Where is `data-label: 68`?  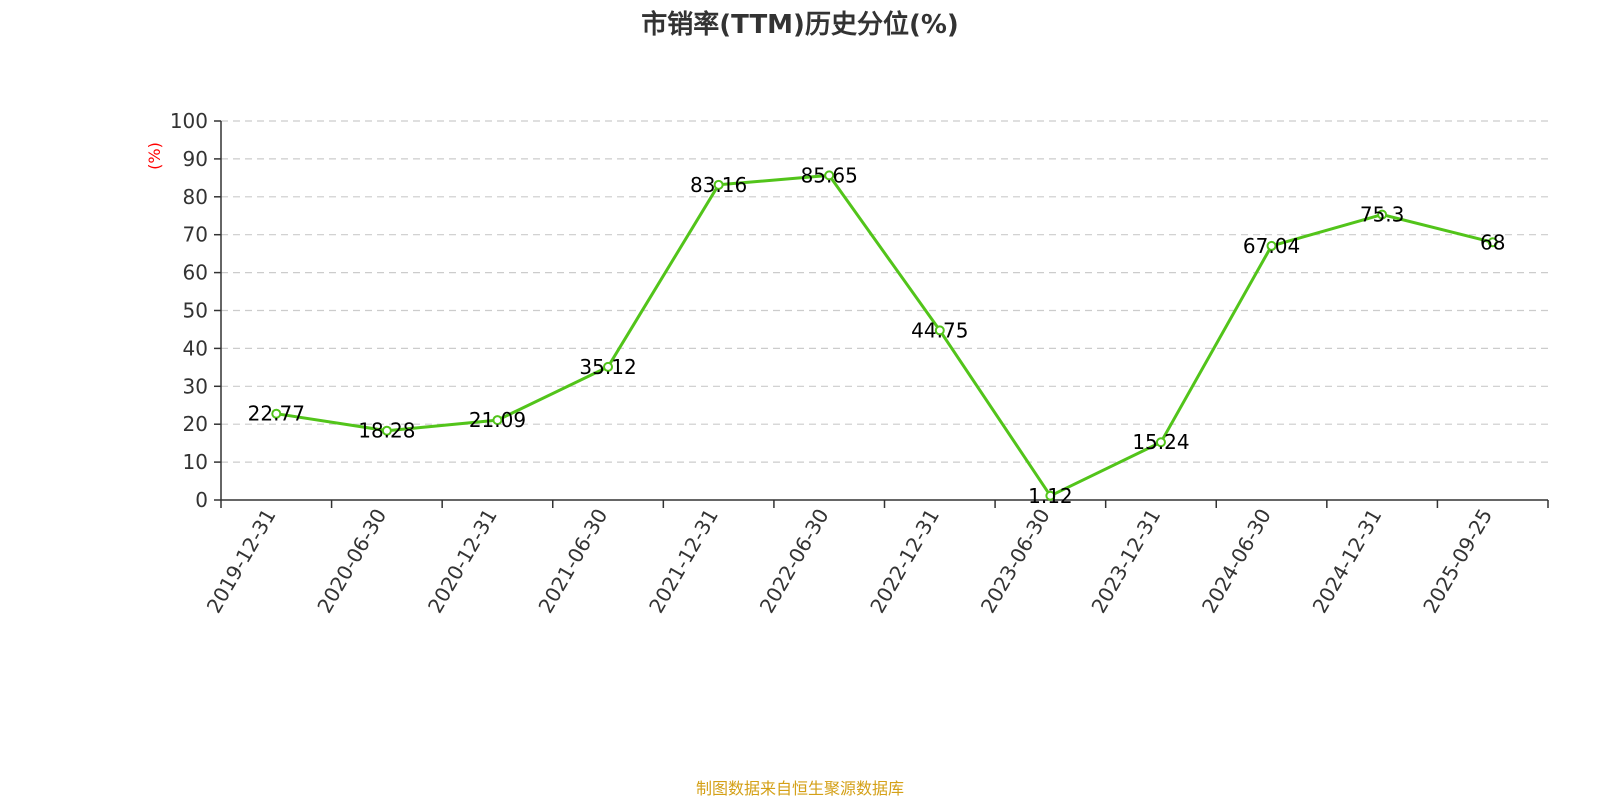 data-label: 68 is located at coordinates (1492, 242).